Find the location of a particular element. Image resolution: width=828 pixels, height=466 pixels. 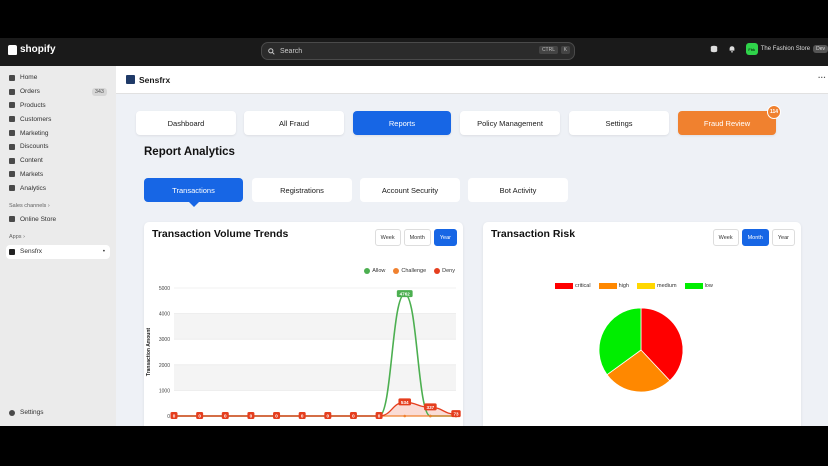

sidebar-item-customers: Customers is located at coordinates (58, 119).